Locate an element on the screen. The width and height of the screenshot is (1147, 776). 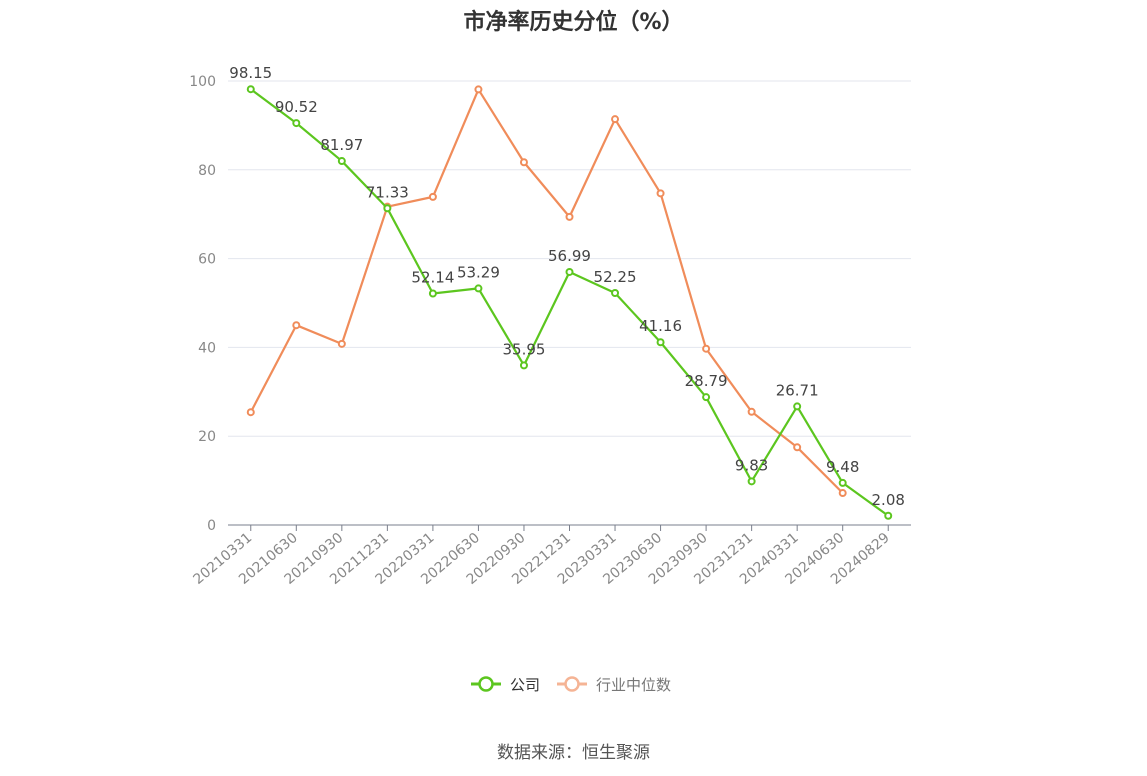
data-label: 81.97 is located at coordinates (341, 145).